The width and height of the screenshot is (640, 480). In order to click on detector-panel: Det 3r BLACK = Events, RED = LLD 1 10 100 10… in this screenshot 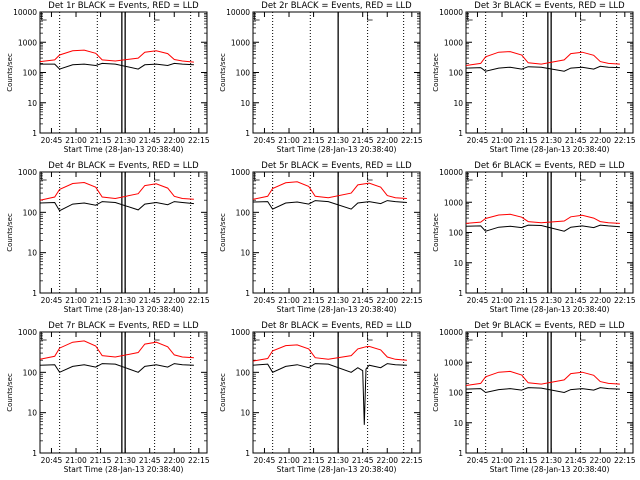, I will do `click(534, 77)`.